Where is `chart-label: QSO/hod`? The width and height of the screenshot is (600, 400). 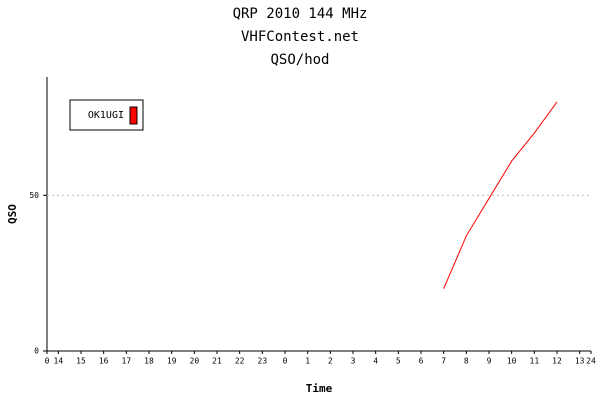
chart-label: QSO/hod is located at coordinates (299, 60).